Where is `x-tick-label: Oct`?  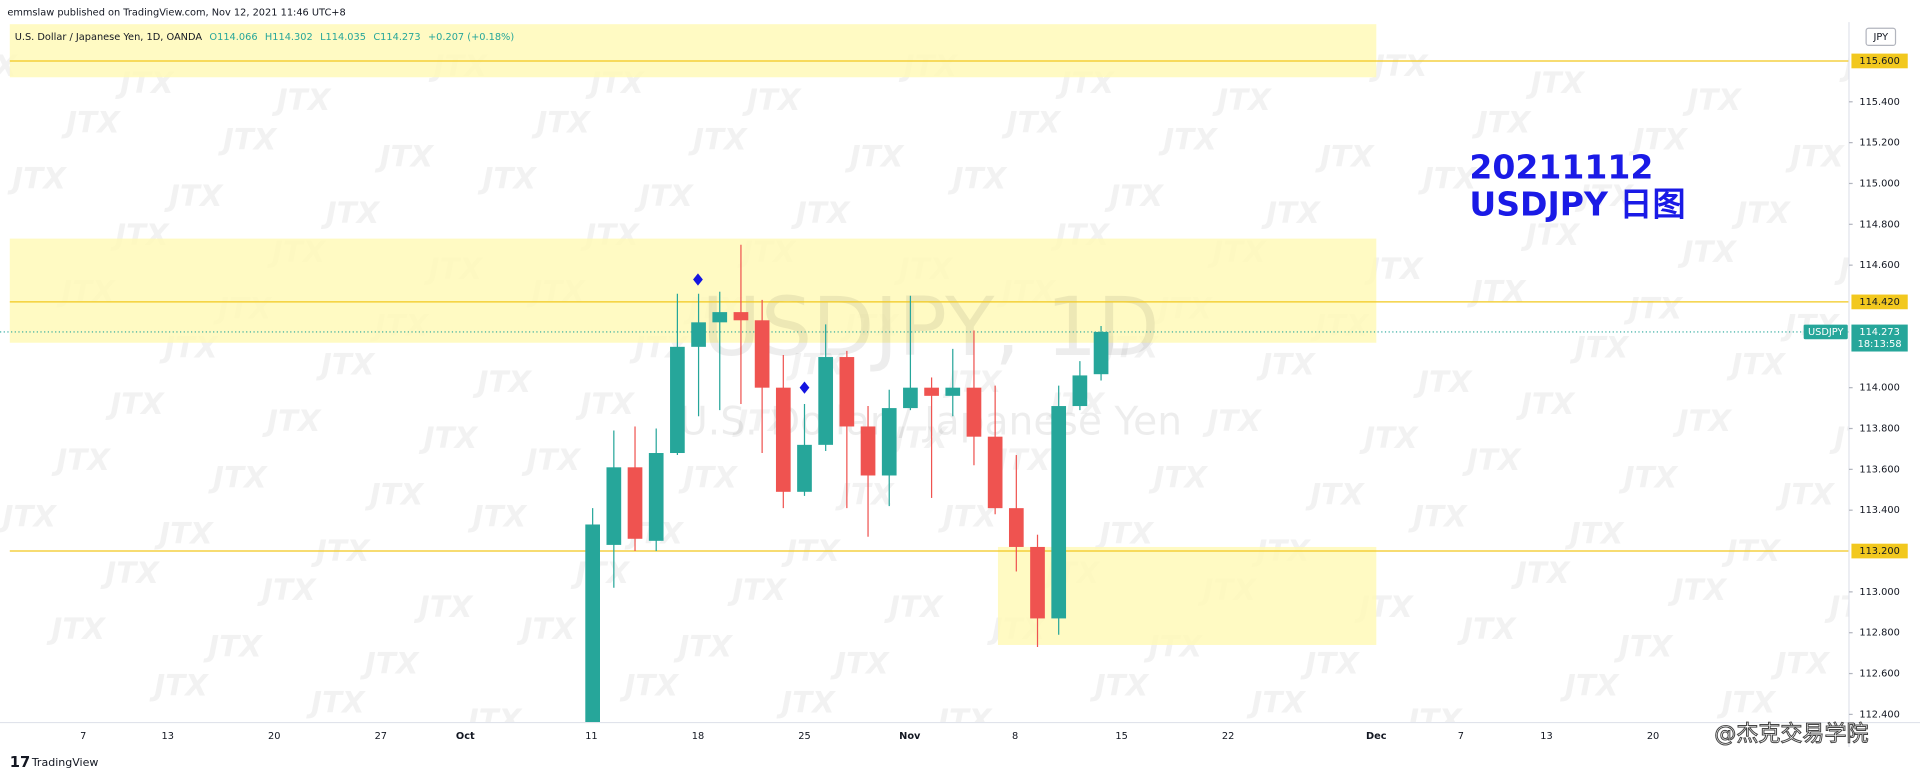 x-tick-label: Oct is located at coordinates (465, 736).